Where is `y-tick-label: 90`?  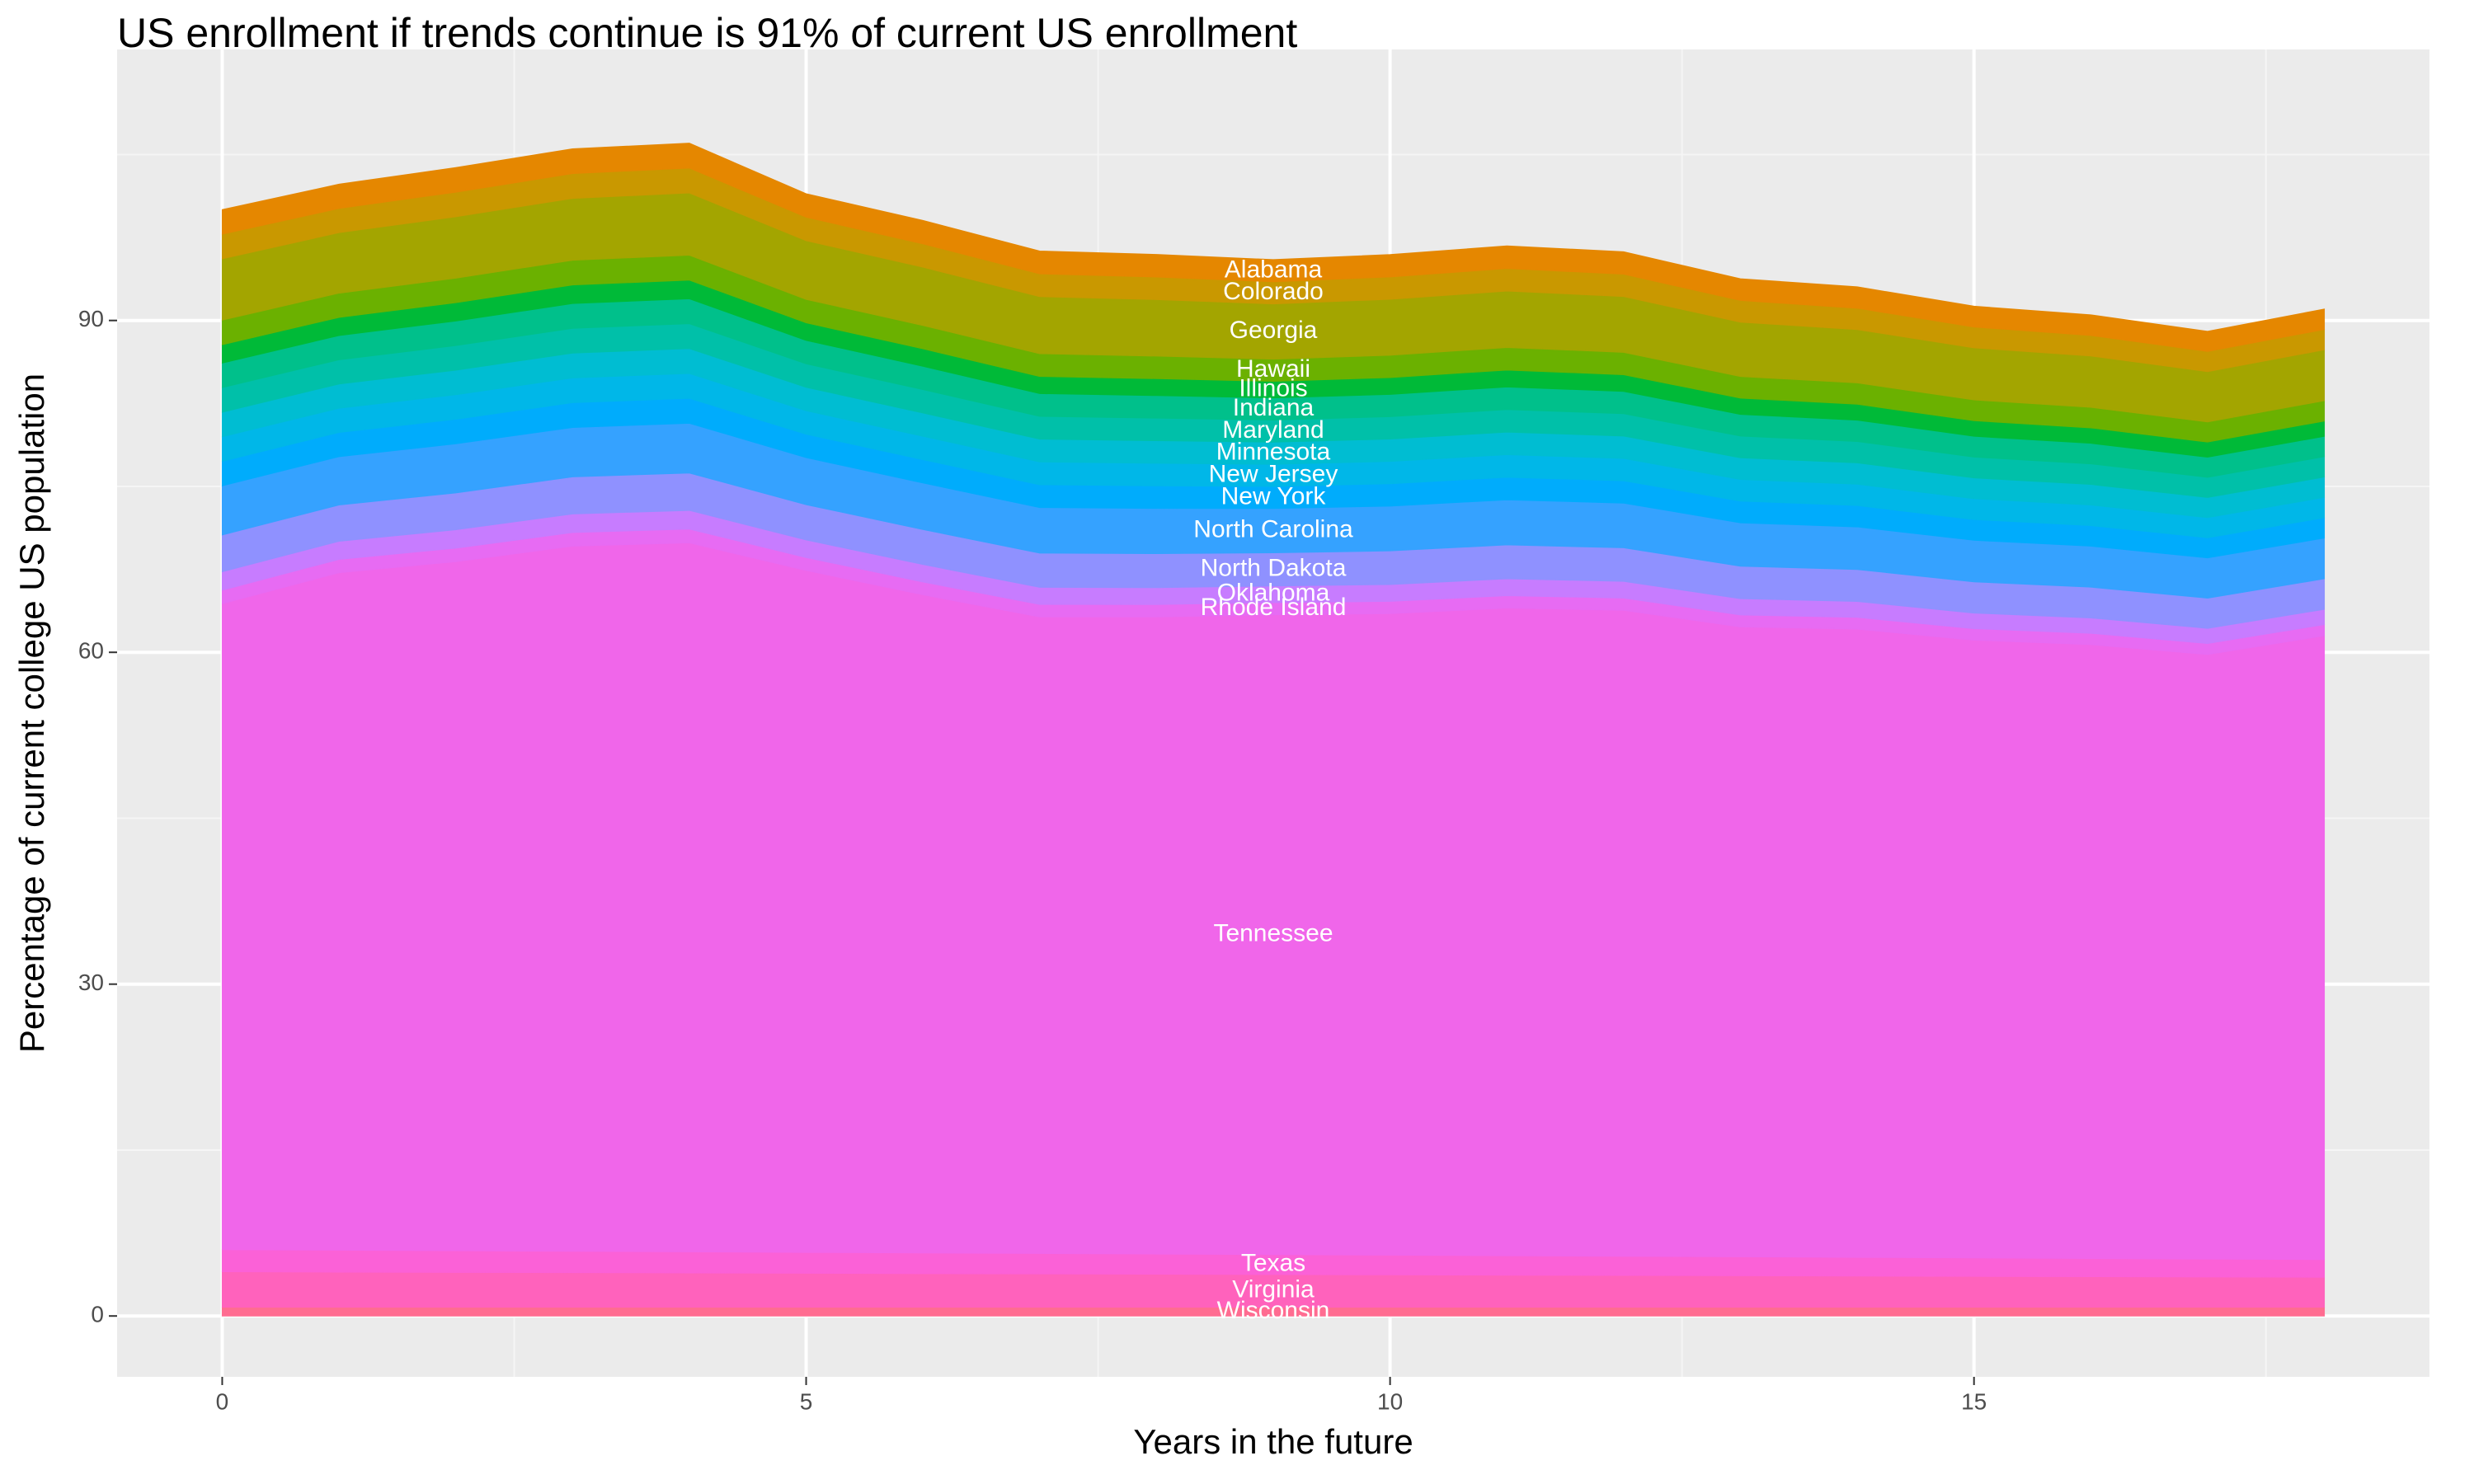 y-tick-label: 90 is located at coordinates (91, 318).